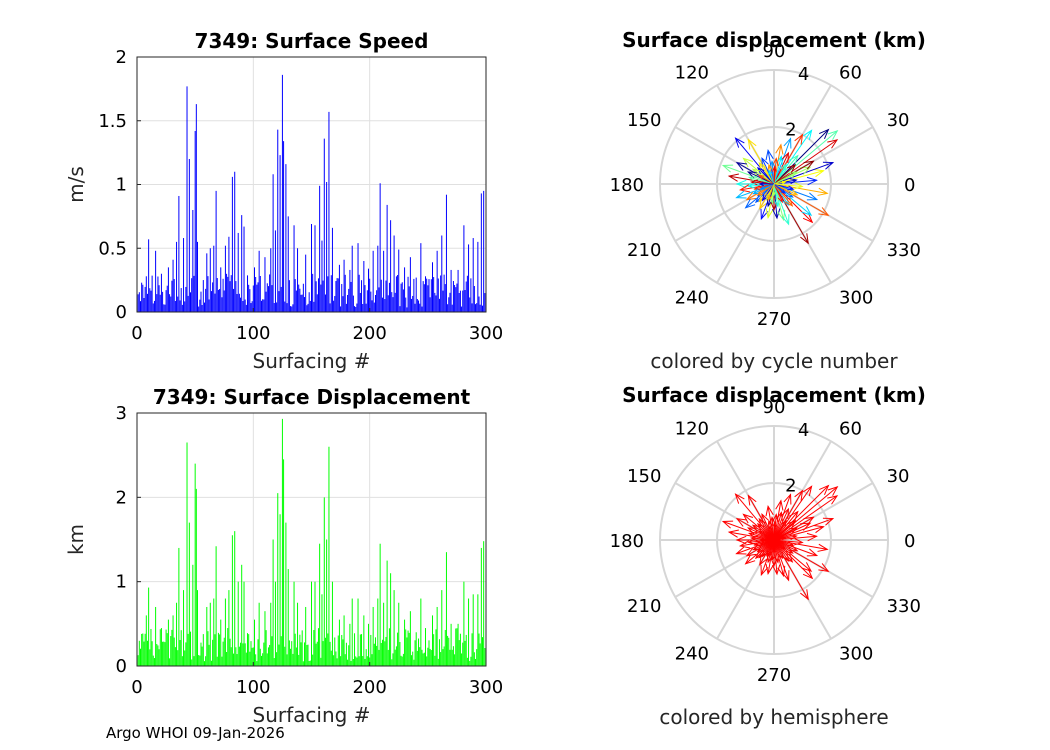  Describe the element at coordinates (850, 72) in the screenshot. I see `angle-label: 60` at that location.